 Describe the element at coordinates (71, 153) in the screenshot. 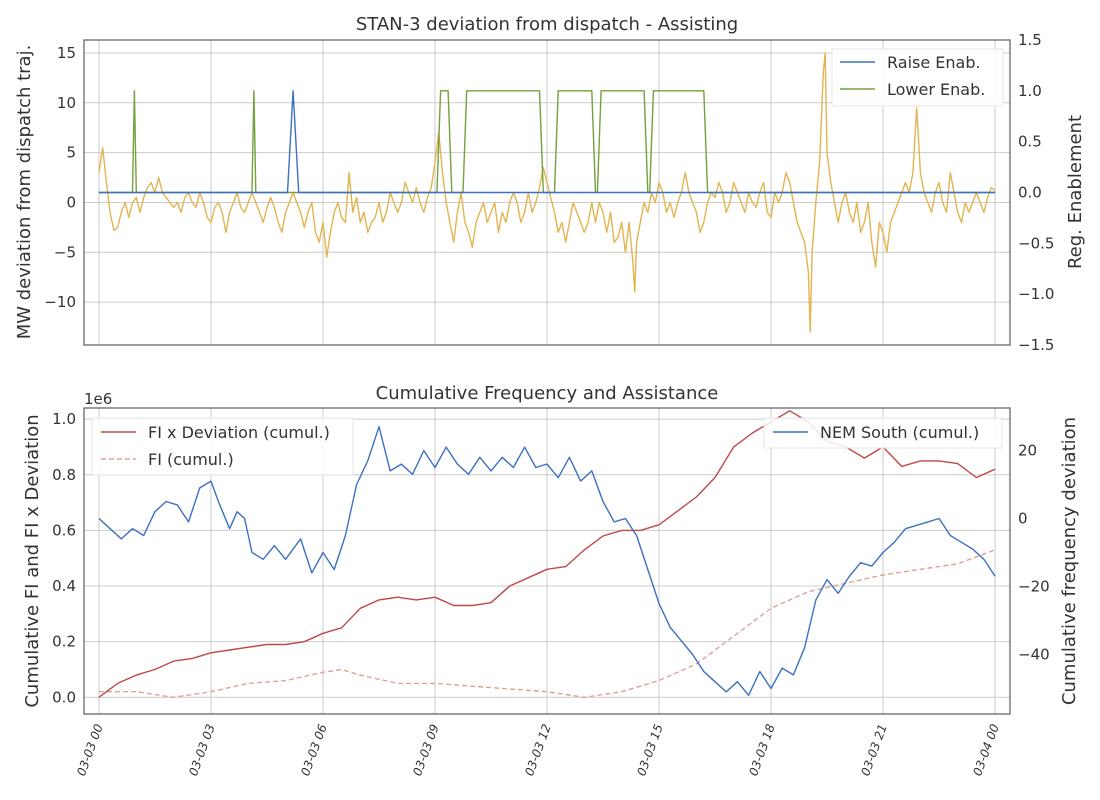

I see `top-left-tick-label: 5` at that location.